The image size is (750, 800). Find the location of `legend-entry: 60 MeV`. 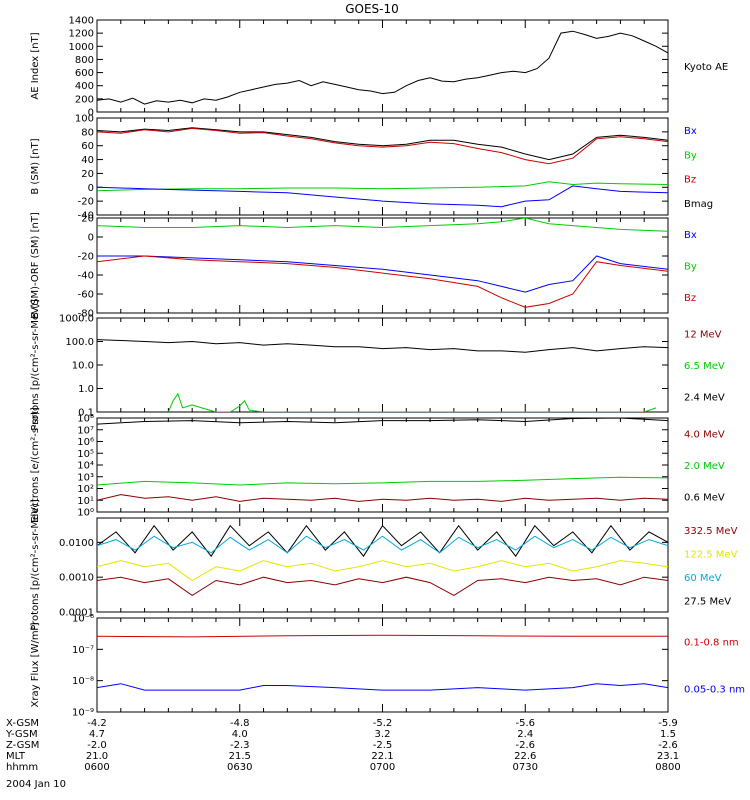

legend-entry: 60 MeV is located at coordinates (703, 578).